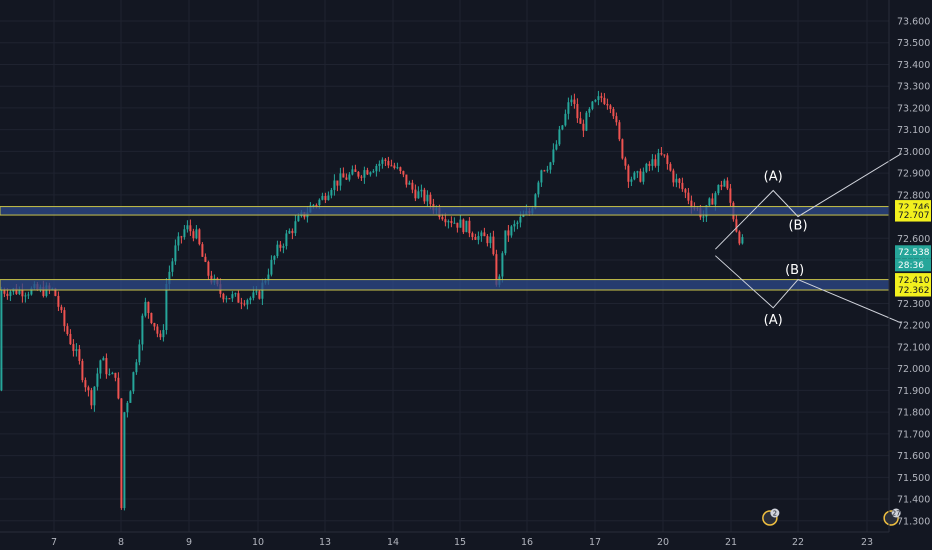 Image resolution: width=932 pixels, height=550 pixels. What do you see at coordinates (808, 201) in the screenshot?
I see `wave-projection-up` at bounding box center [808, 201].